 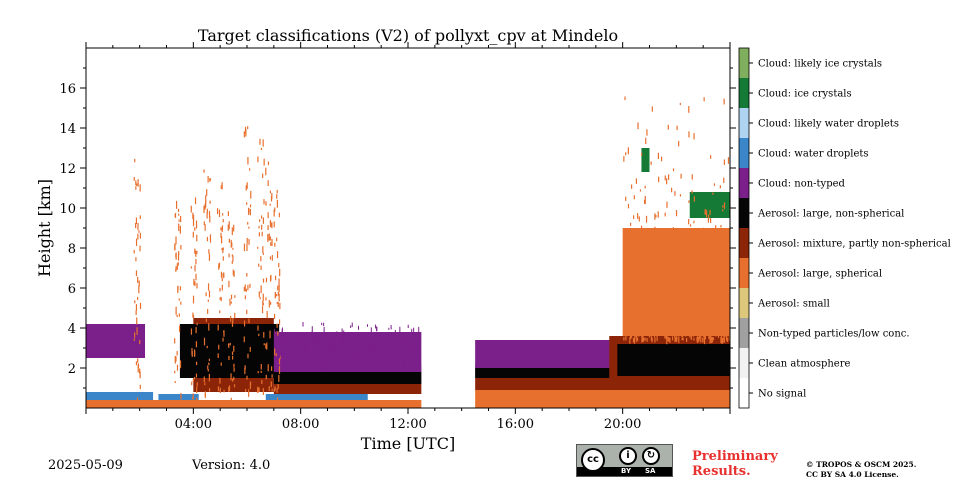 I want to click on y-tick-label: 10, so click(x=67, y=209).